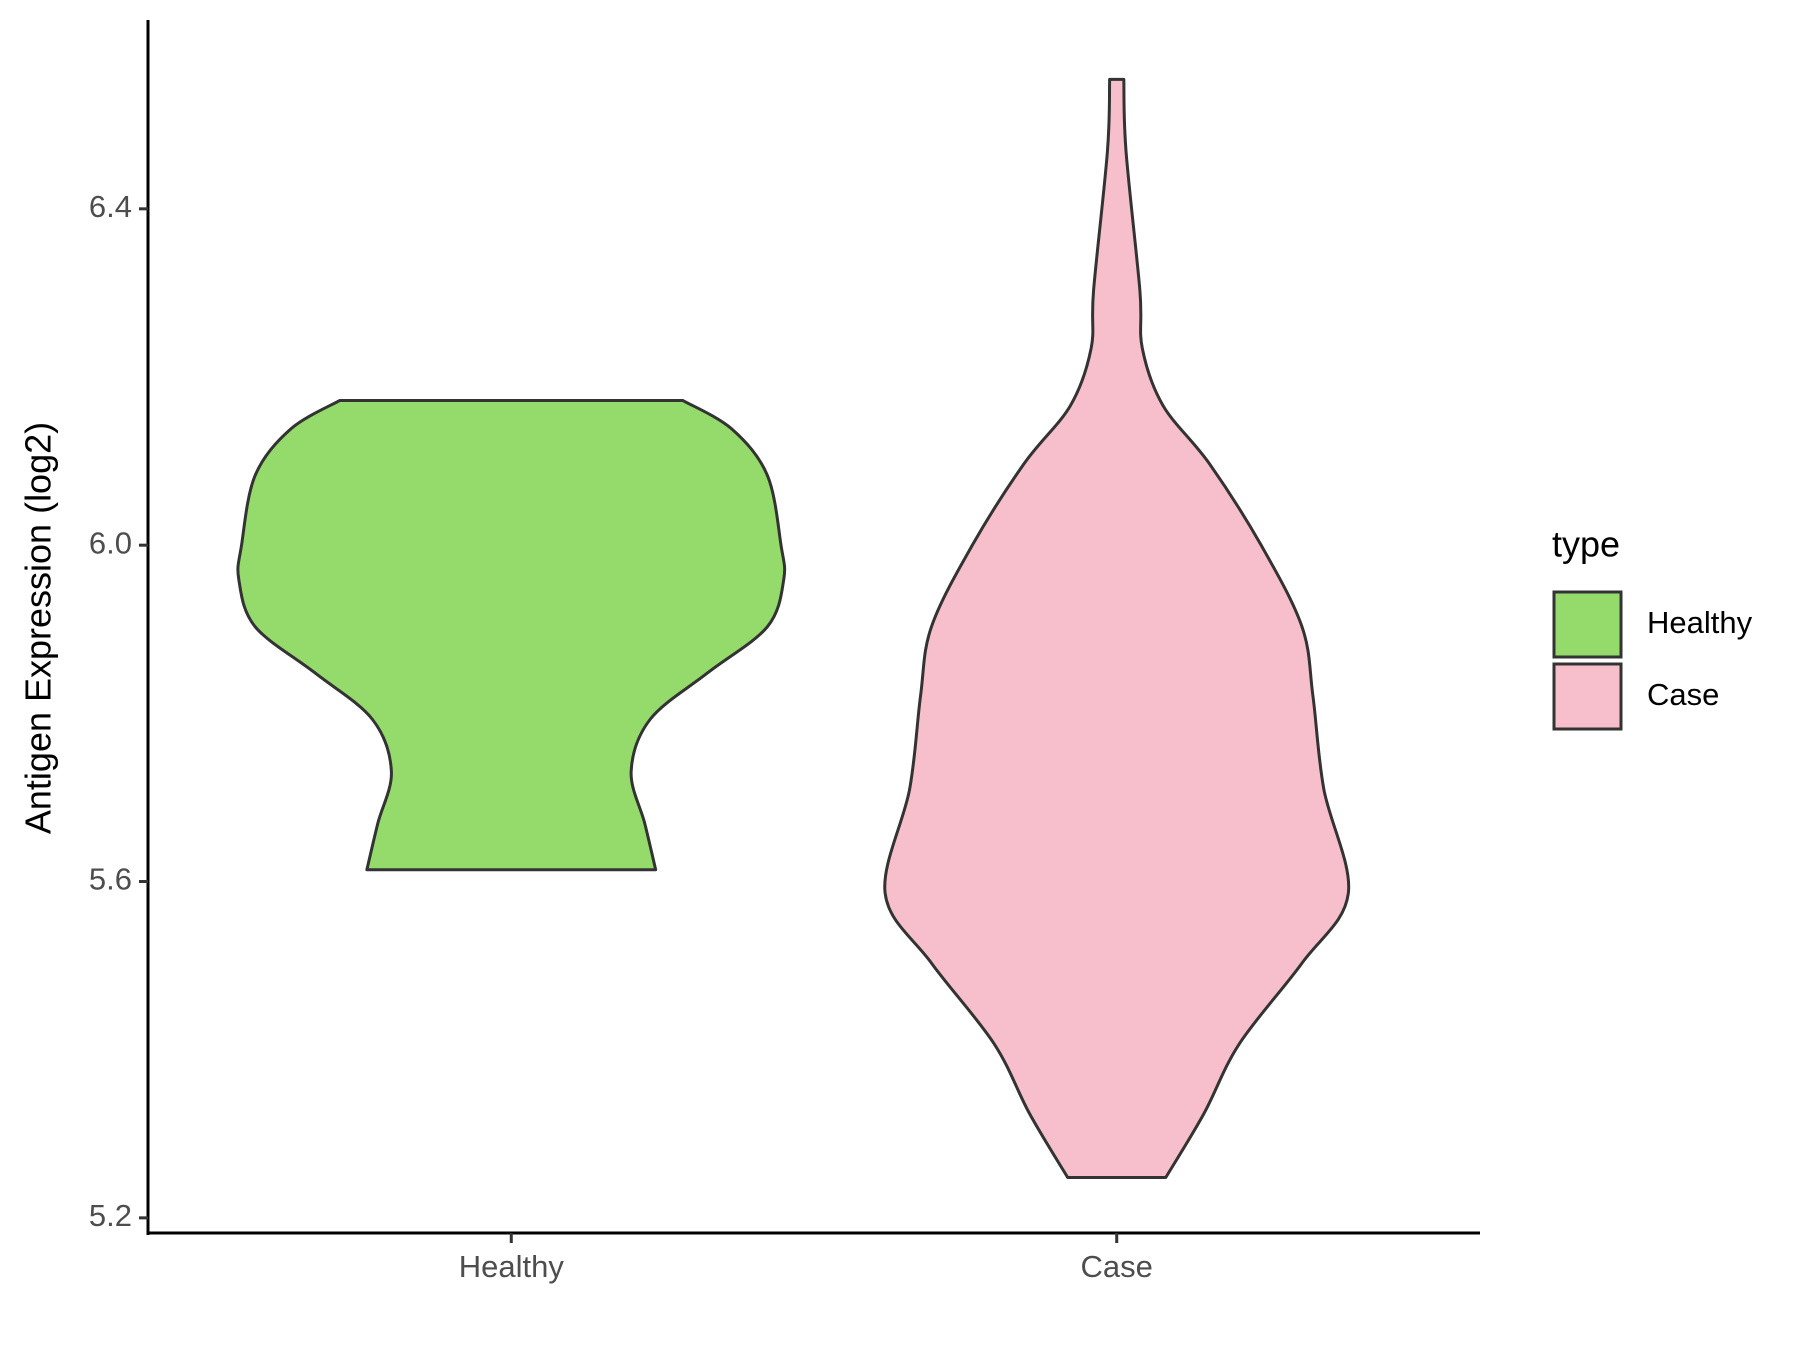 This screenshot has width=1800, height=1350. I want to click on y-tick-label: 6.4, so click(110, 206).